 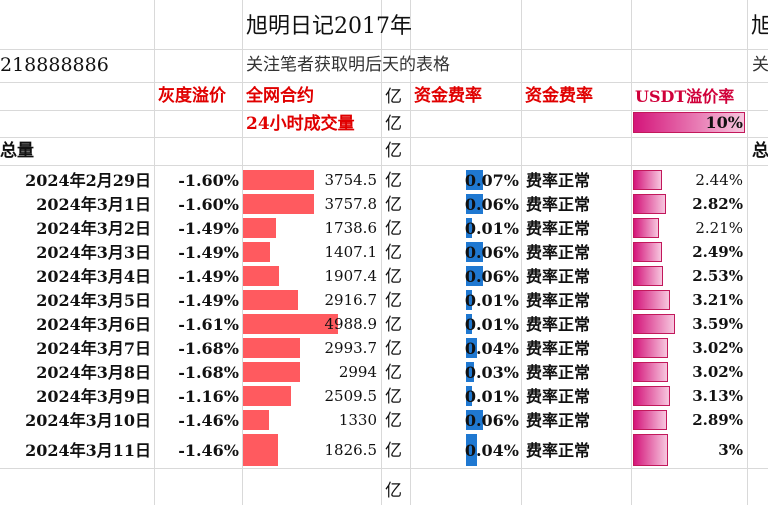 What do you see at coordinates (280, 96) in the screenshot?
I see `header-network-contracts: 全网合约` at bounding box center [280, 96].